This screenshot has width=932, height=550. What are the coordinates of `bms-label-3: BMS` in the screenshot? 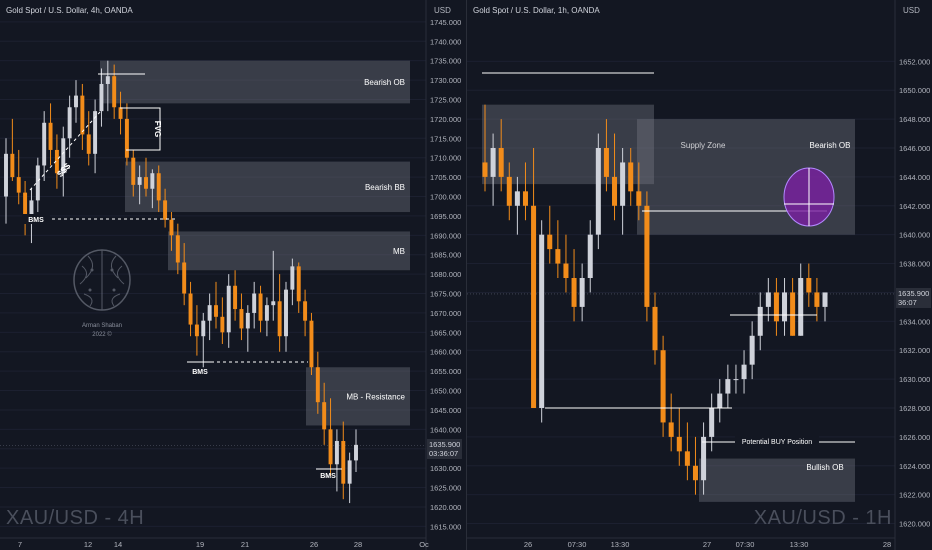 It's located at (328, 476).